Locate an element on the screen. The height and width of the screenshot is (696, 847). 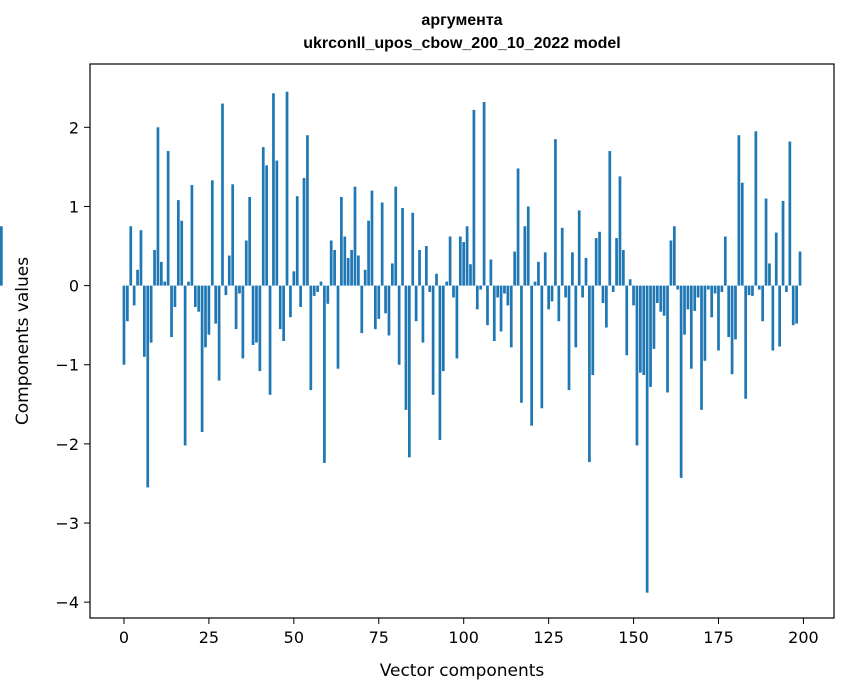
x-tick-label: 200 is located at coordinates (803, 637).